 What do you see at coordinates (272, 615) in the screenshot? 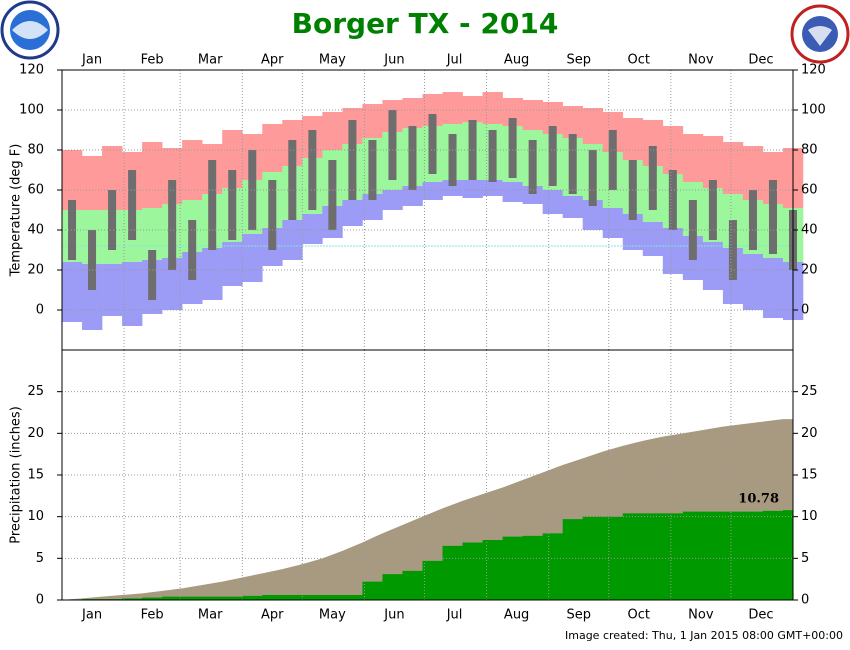
I see `x-tick-label: Apr` at bounding box center [272, 615].